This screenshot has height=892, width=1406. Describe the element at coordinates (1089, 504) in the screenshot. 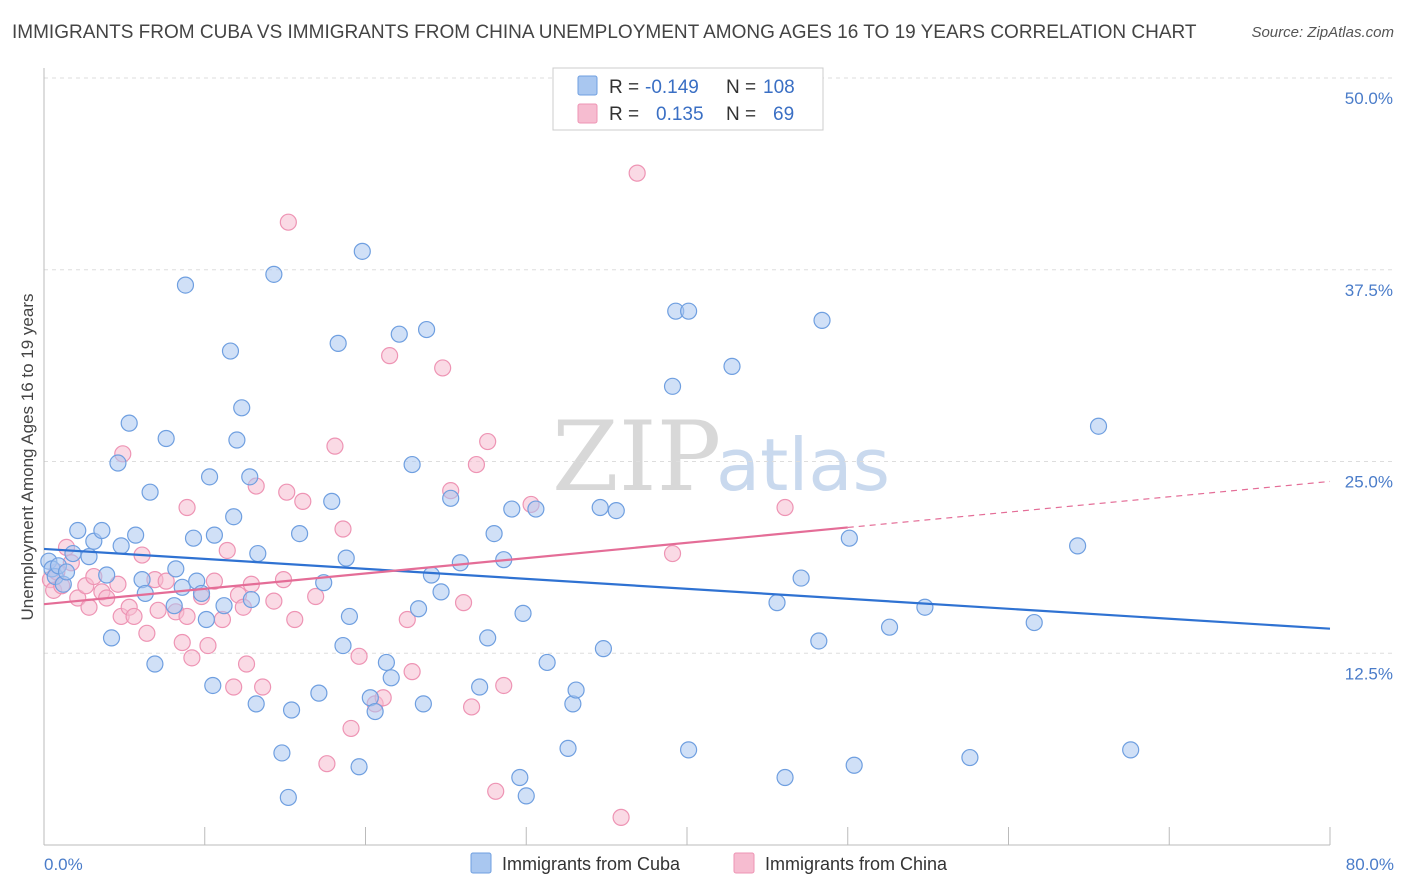

I see `trend-line-china-extension` at that location.